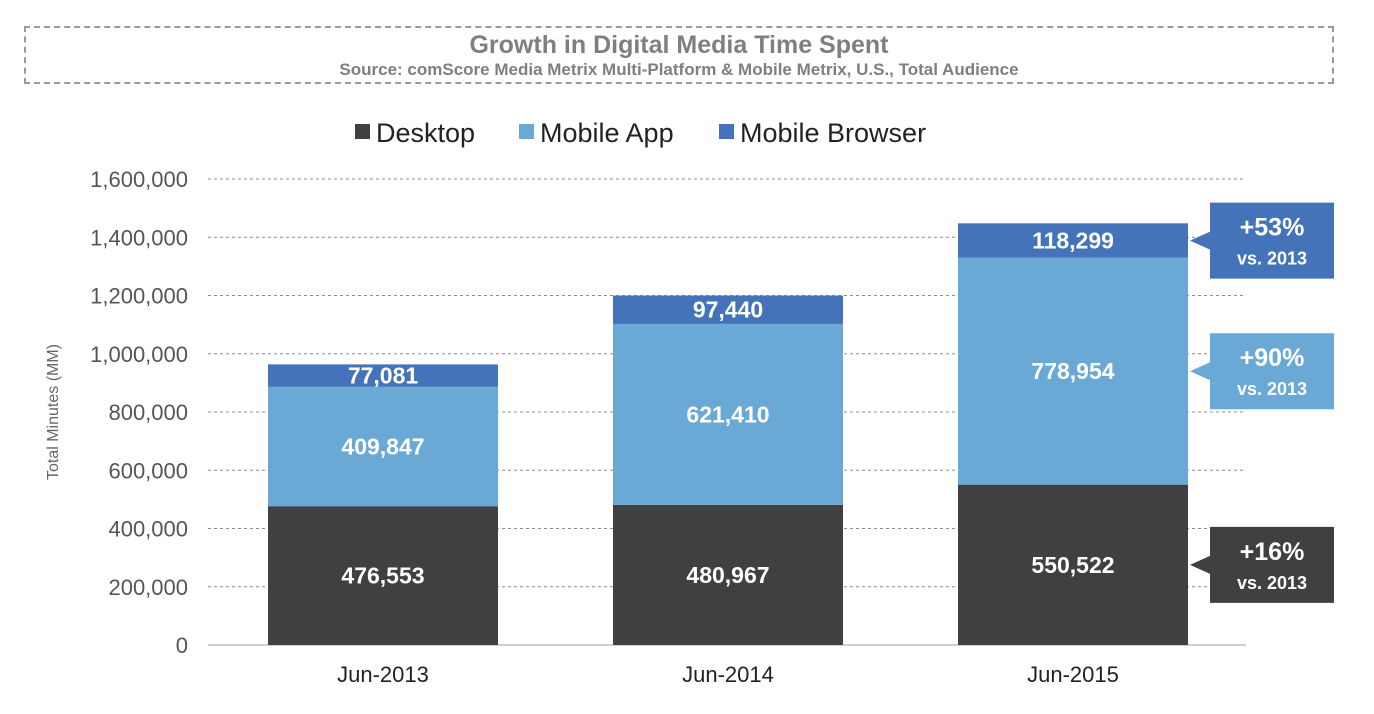  I want to click on data-label-mobile-app: 621,410, so click(727, 414).